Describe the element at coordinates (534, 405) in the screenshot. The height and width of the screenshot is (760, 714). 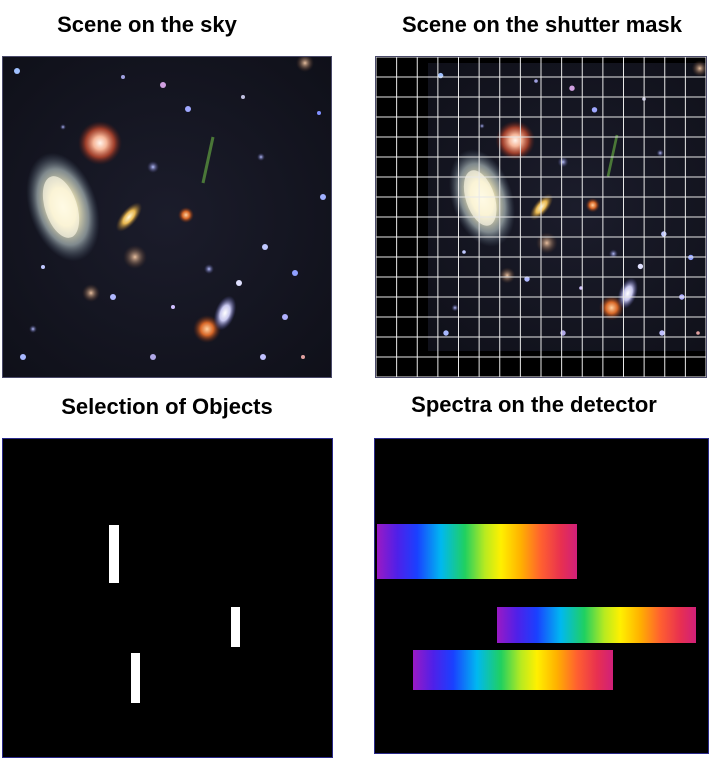
I see `title-spectra-on-detector: Spectra on the detector` at that location.